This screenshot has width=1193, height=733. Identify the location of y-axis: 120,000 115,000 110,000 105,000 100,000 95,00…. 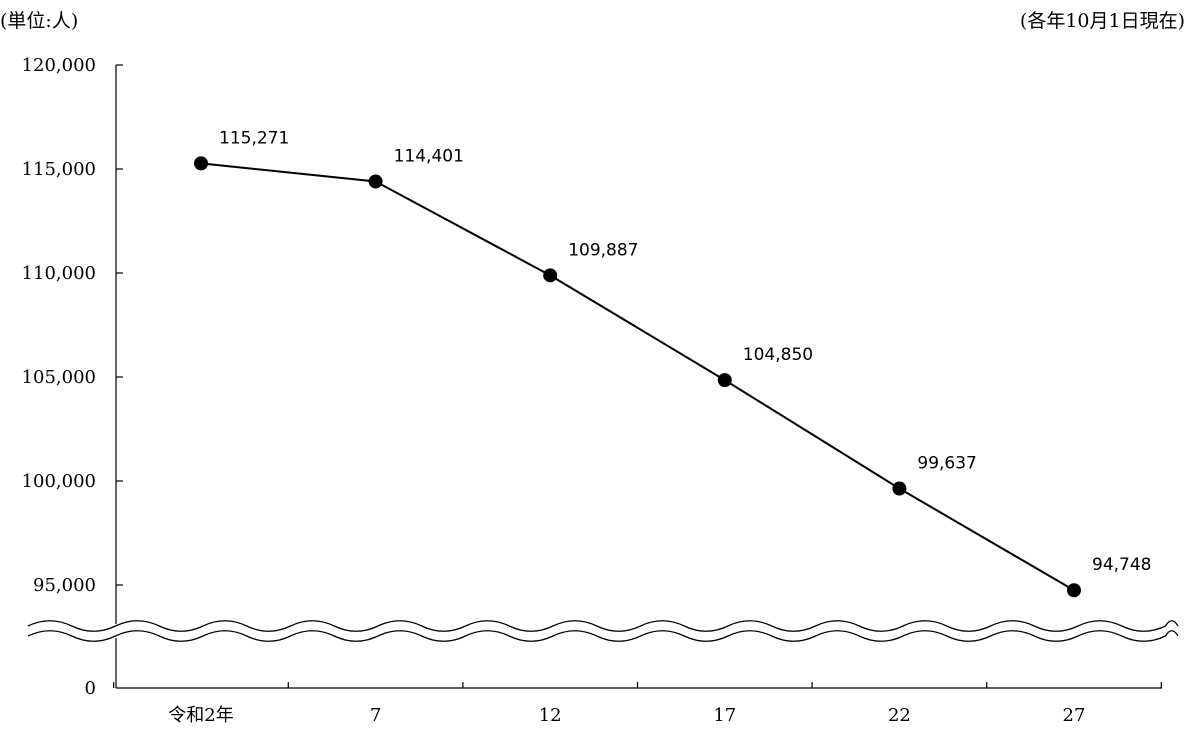
(72, 377).